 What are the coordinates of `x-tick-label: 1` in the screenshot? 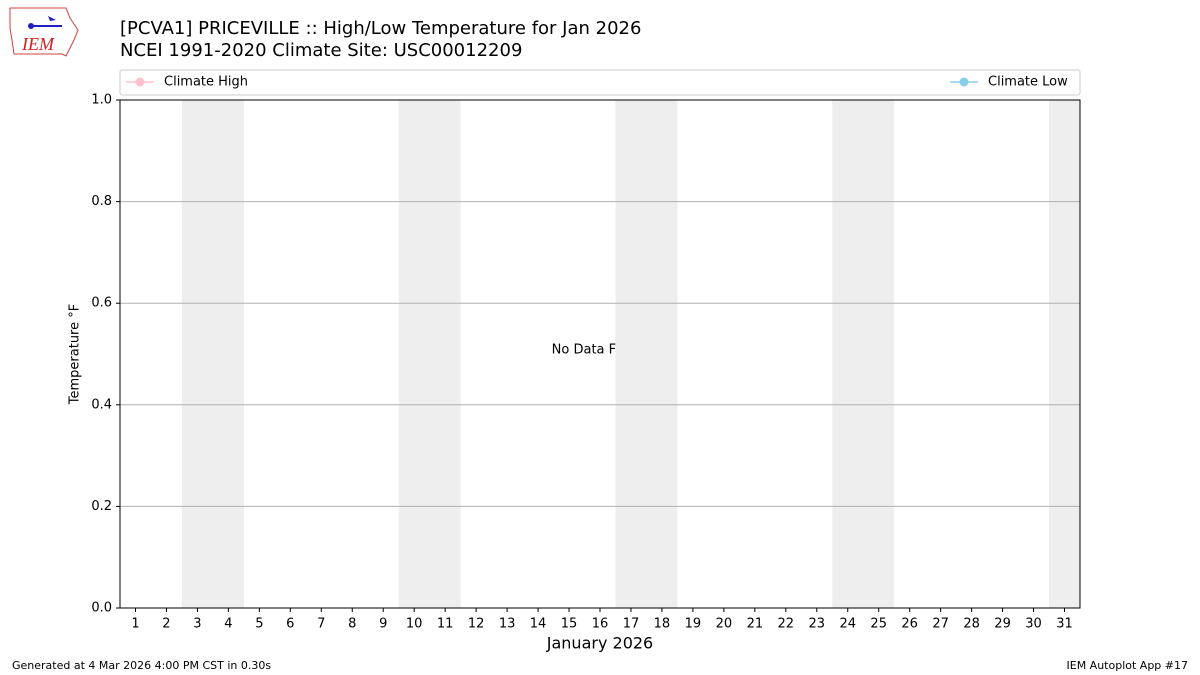 It's located at (135, 624).